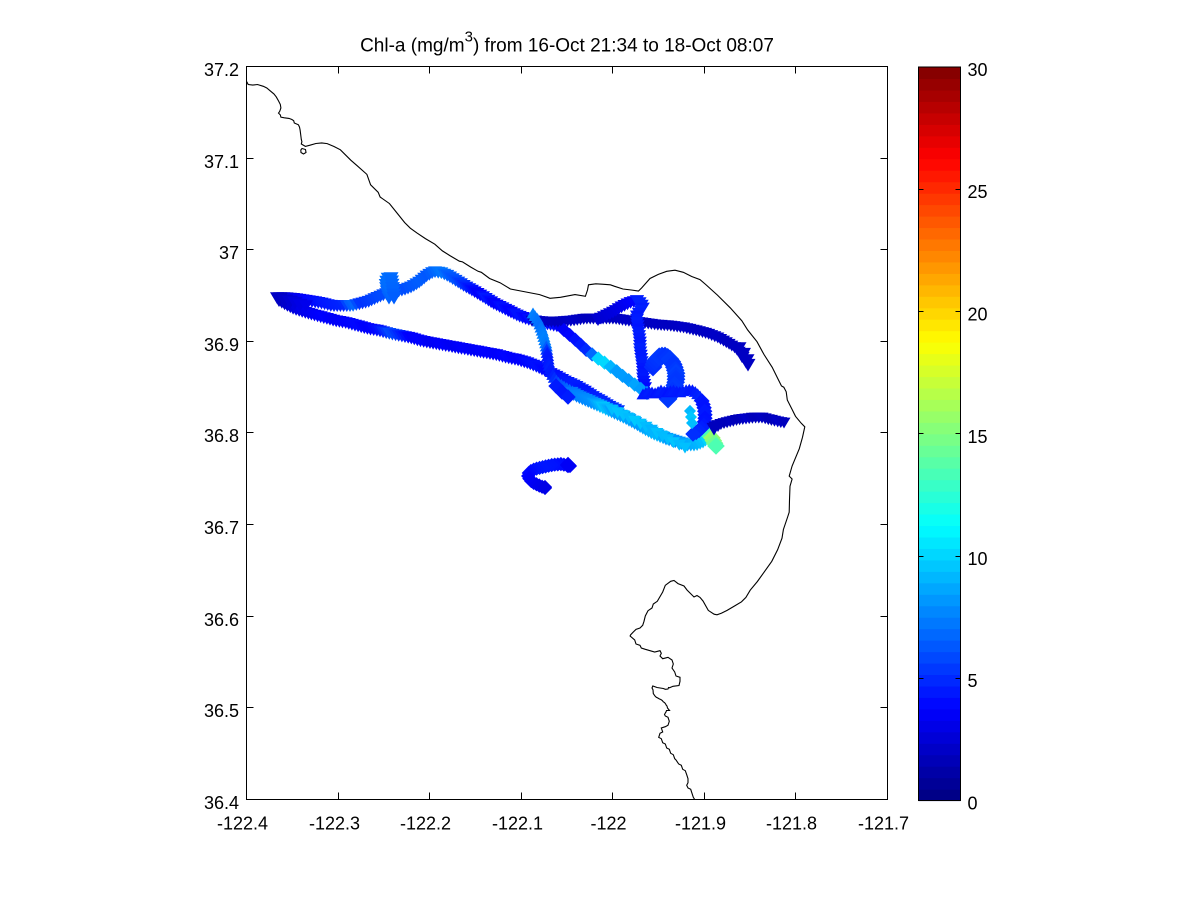 The height and width of the screenshot is (900, 1200). I want to click on svg-text: -122, so click(608, 824).